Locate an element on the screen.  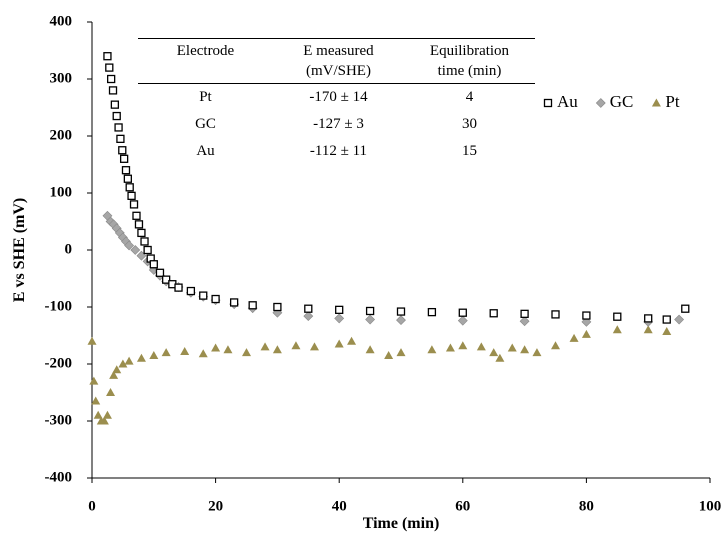
table-cell: 30 is located at coordinates (469, 124).